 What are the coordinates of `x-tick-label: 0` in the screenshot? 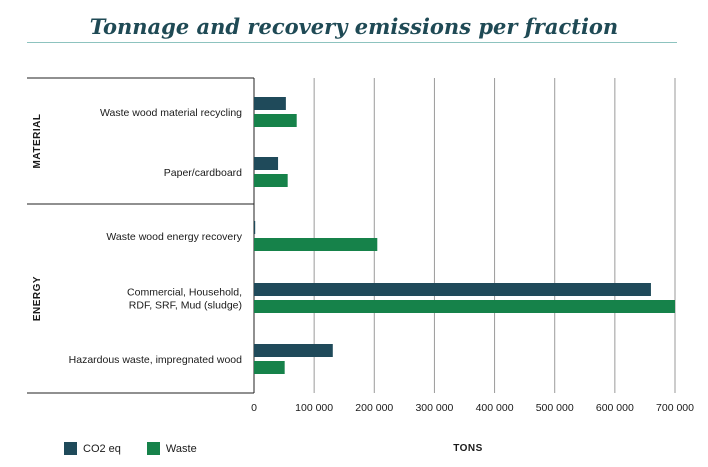 It's located at (254, 408).